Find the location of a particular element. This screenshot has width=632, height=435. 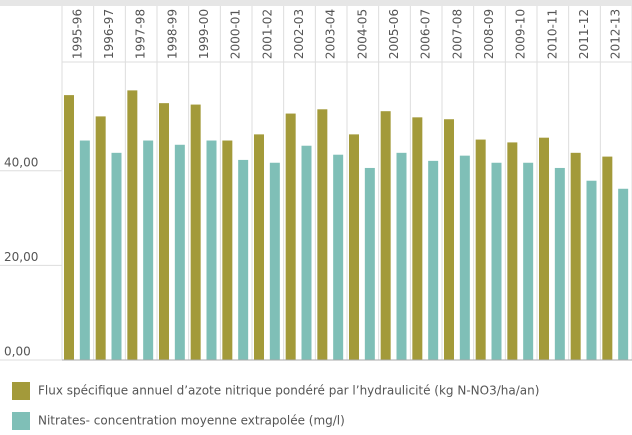

x-tick-label: 2001-02 is located at coordinates (267, 34).